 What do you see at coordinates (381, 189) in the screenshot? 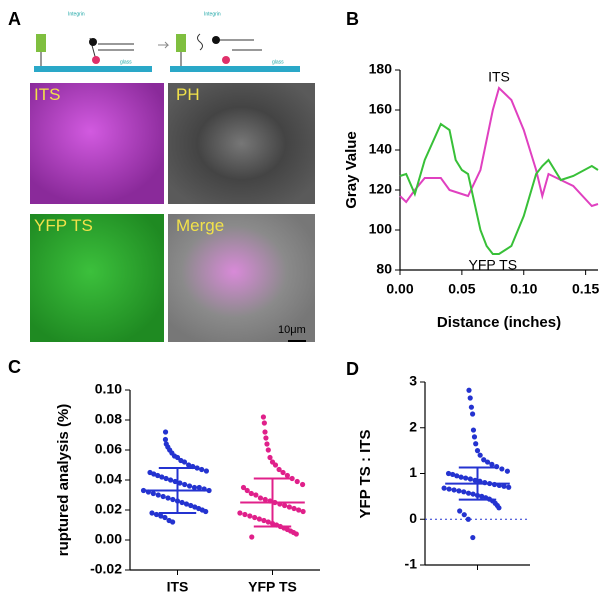
I see `y-tick-label: 120` at bounding box center [381, 189].